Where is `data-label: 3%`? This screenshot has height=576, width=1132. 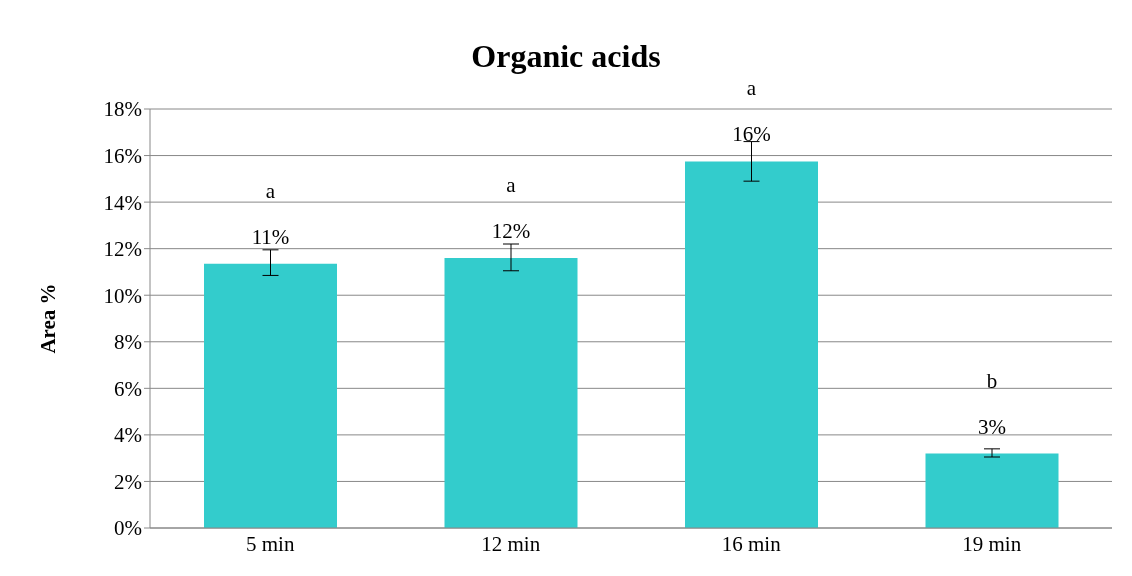 data-label: 3% is located at coordinates (992, 426).